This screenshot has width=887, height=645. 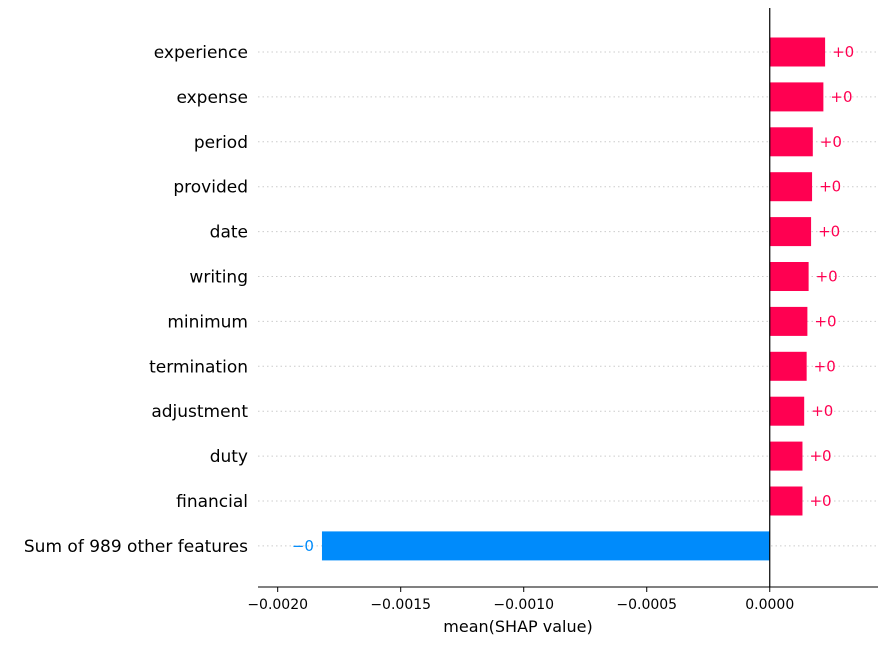 What do you see at coordinates (769, 605) in the screenshot?
I see `x-tick-label: 0.0000` at bounding box center [769, 605].